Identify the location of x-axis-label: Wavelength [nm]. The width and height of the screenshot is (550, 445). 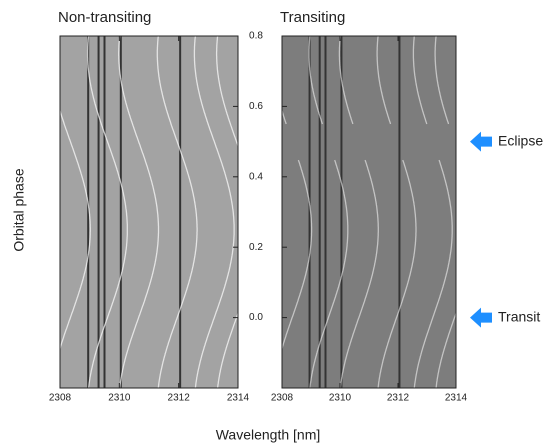
(268, 435).